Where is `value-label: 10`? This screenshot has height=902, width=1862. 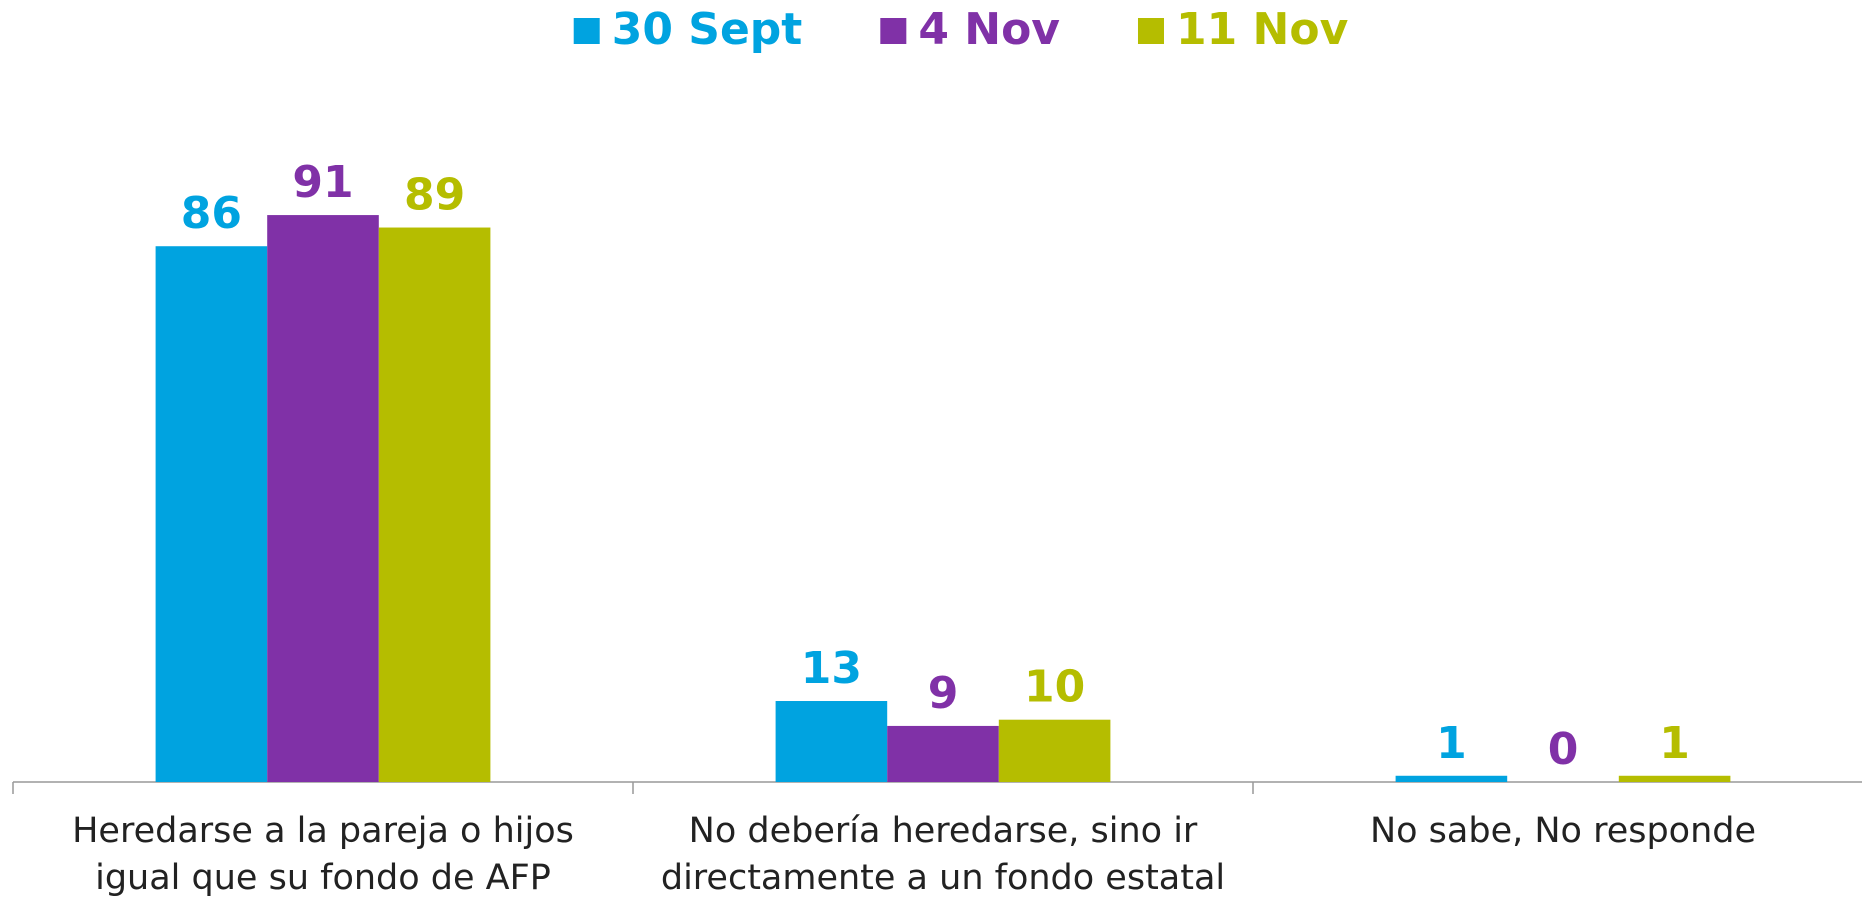 value-label: 10 is located at coordinates (1054, 687).